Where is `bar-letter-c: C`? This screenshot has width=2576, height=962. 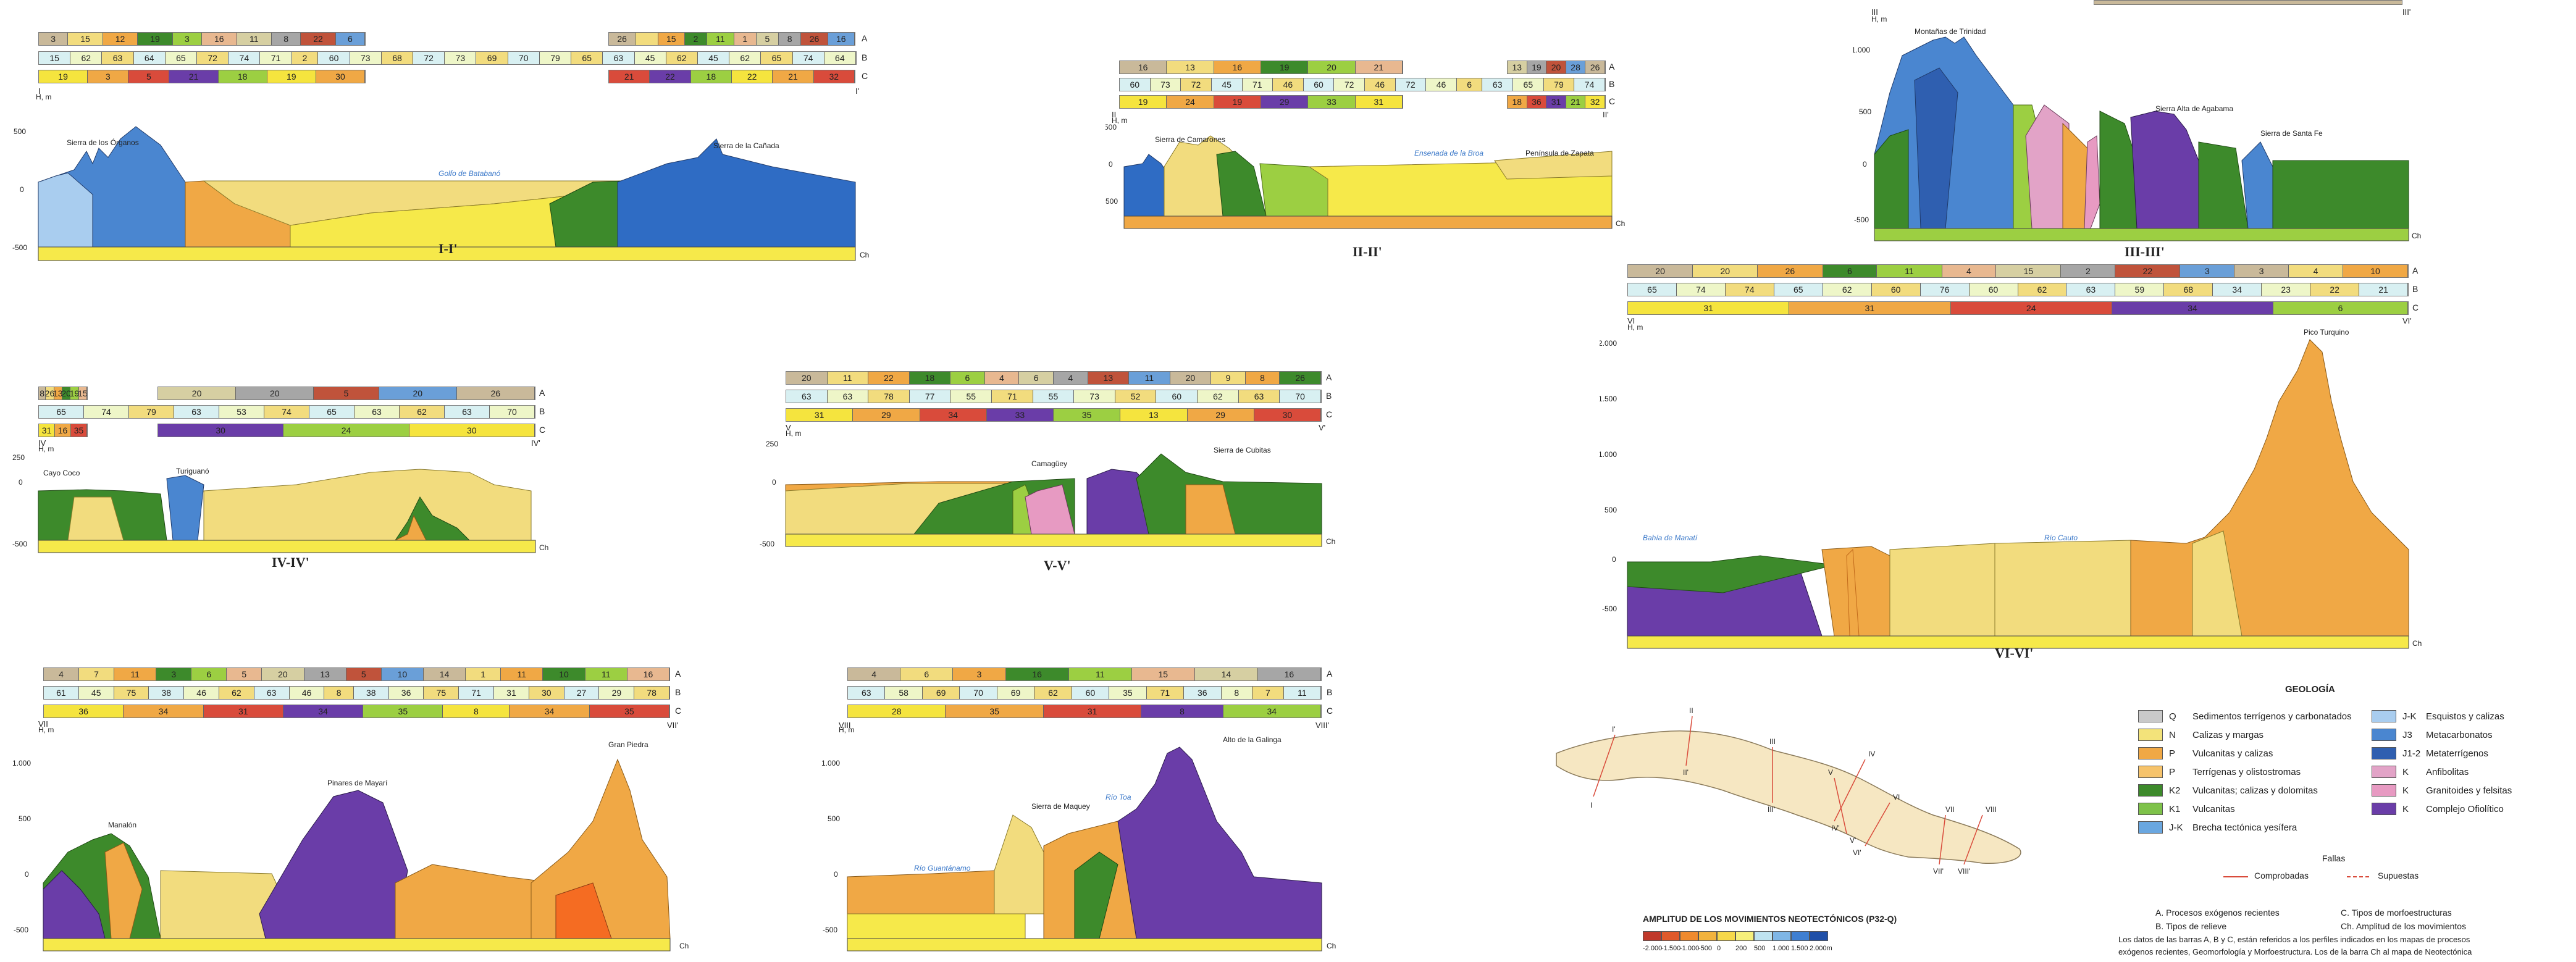 bar-letter-c: C is located at coordinates (865, 76).